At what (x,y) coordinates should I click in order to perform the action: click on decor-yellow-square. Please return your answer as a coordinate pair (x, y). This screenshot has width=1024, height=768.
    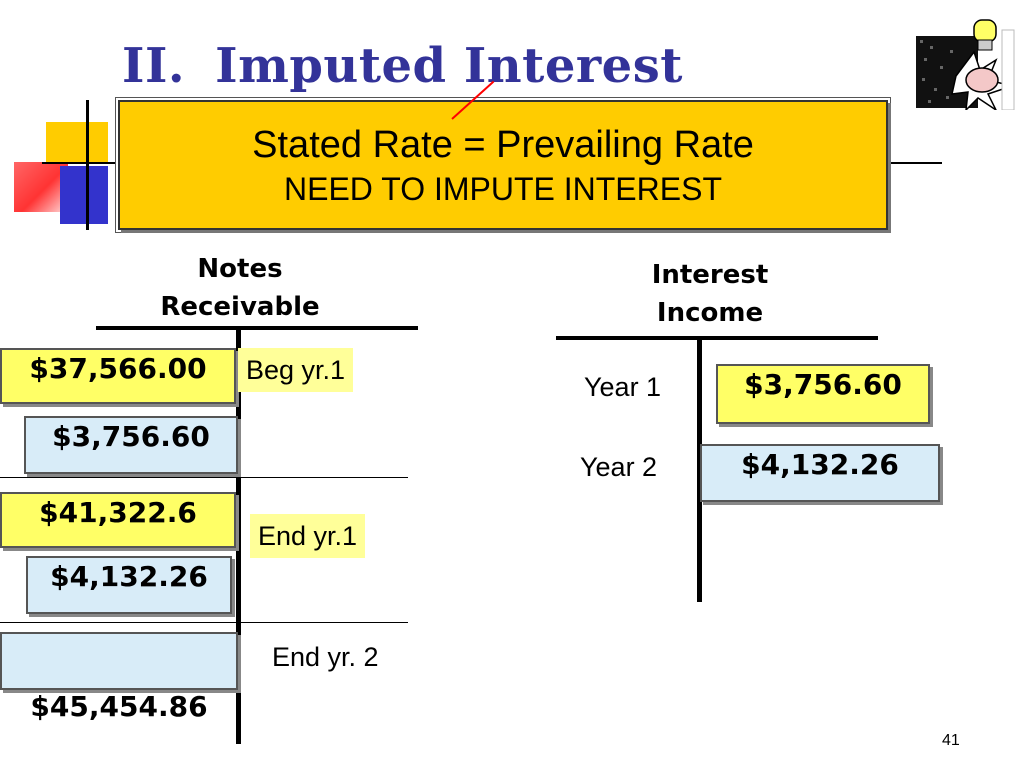
    Looking at the image, I should click on (77, 142).